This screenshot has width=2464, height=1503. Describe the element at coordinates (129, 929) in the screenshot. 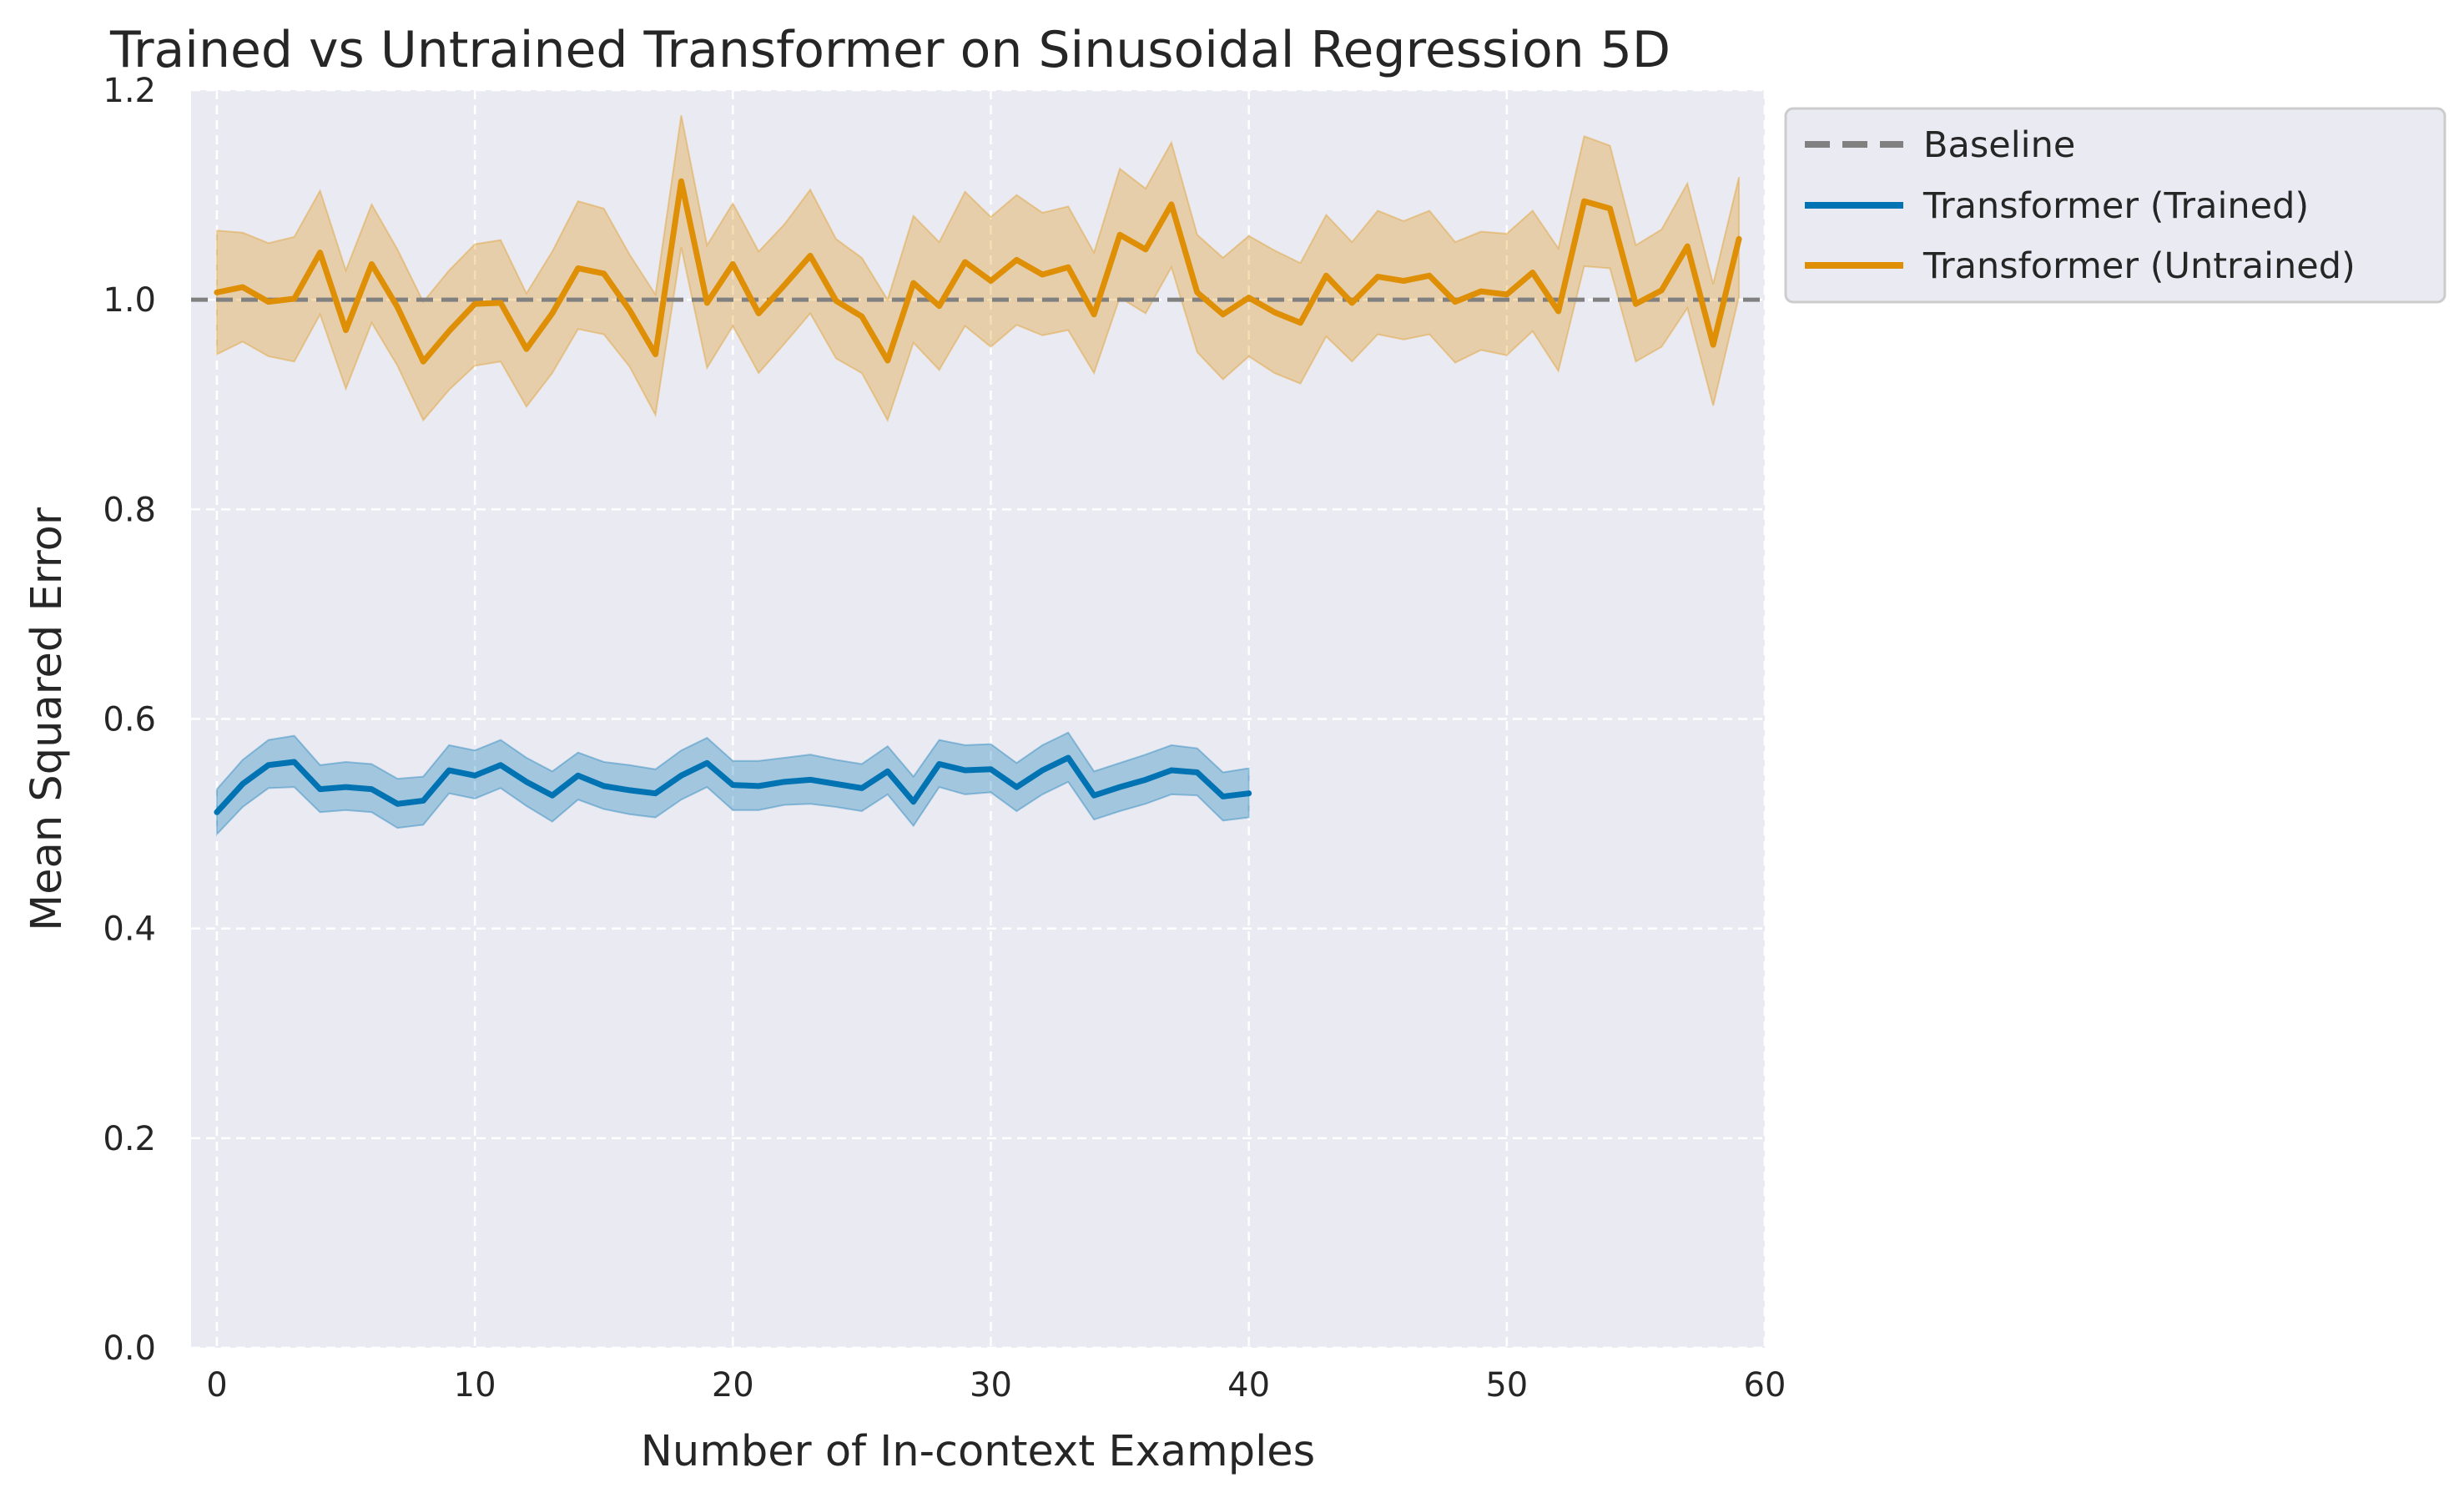

I see `y-tick-label: 0.4` at that location.